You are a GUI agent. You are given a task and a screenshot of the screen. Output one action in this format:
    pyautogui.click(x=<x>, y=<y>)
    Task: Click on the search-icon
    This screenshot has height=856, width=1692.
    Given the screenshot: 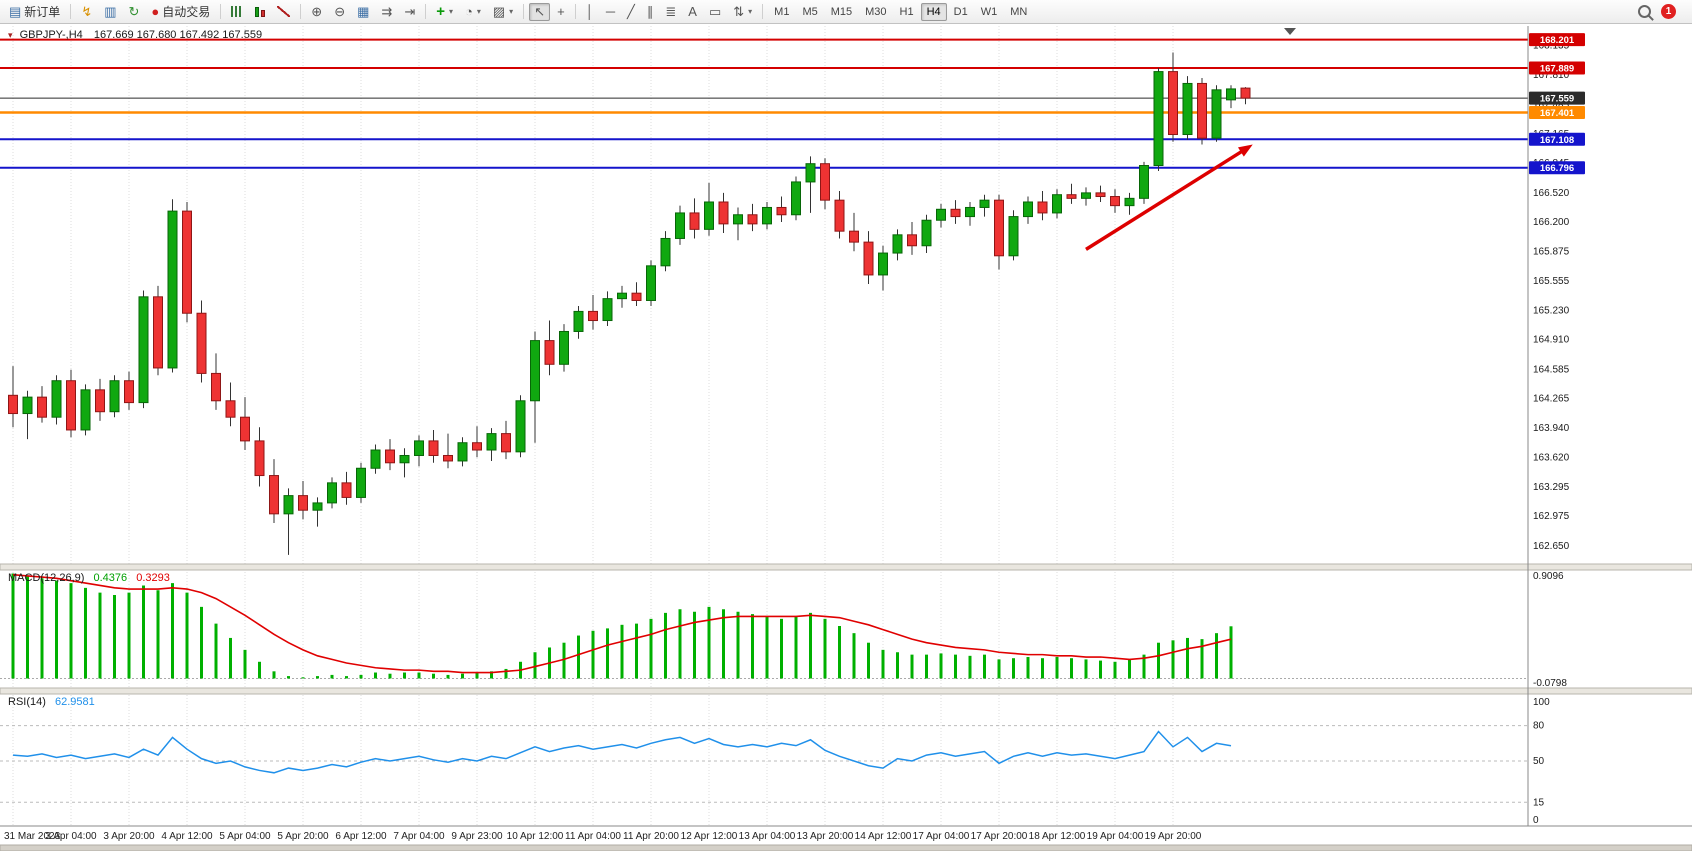 What is the action you would take?
    pyautogui.click(x=1644, y=11)
    